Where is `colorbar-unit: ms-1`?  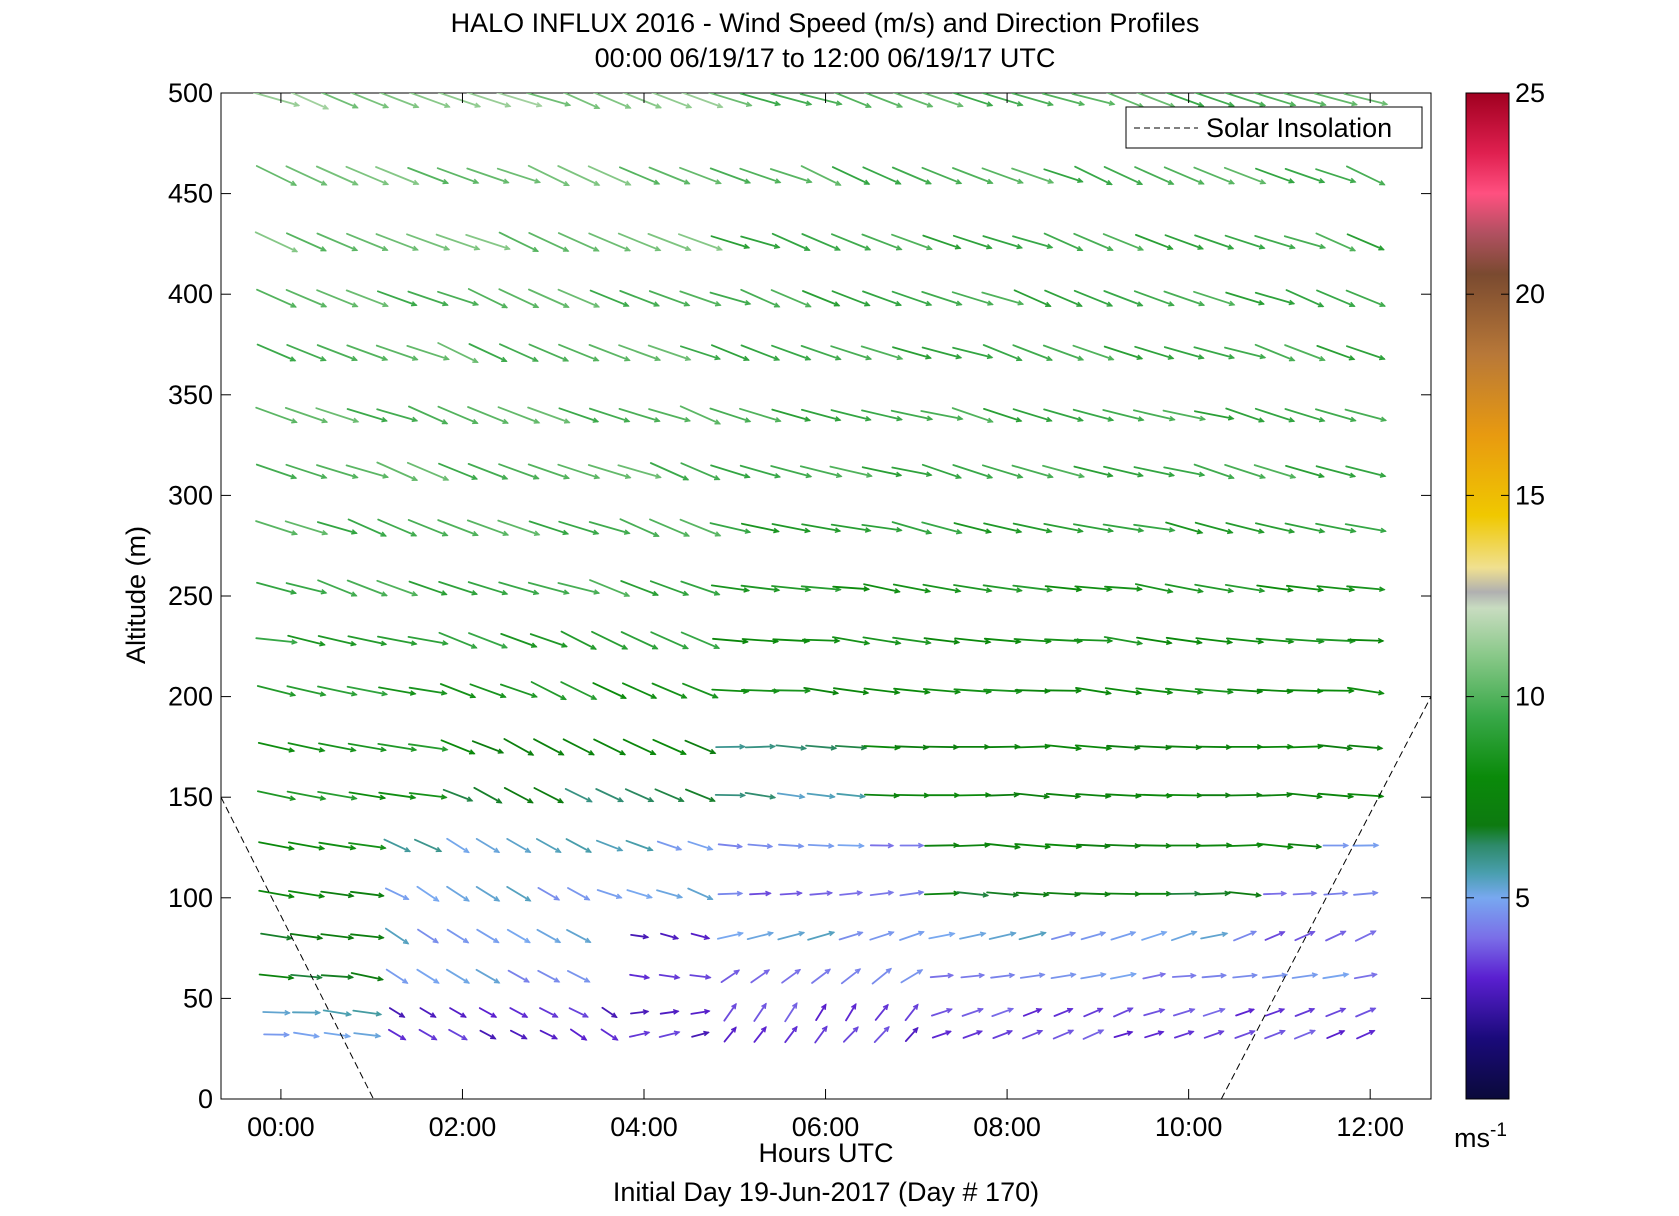 colorbar-unit: ms-1 is located at coordinates (1480, 1136).